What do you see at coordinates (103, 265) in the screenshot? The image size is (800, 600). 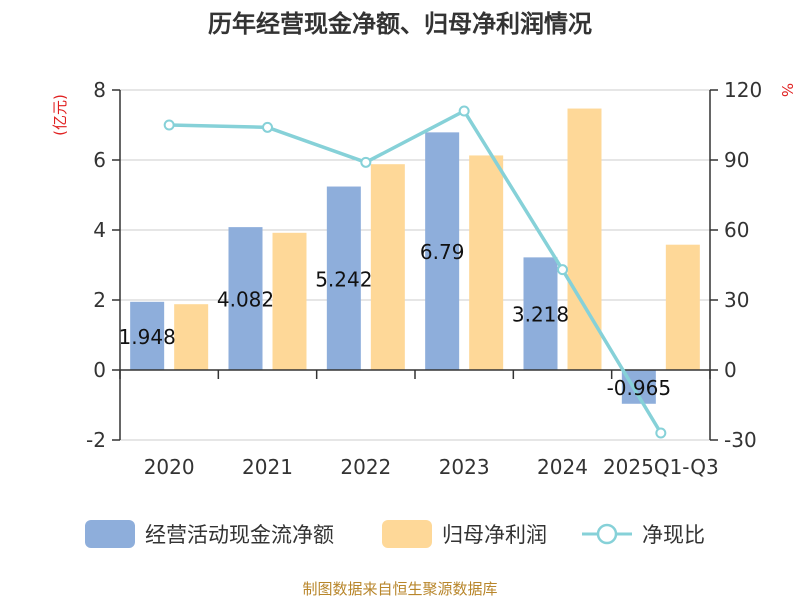 I see `left-axis-ticks: -2 0 2 4 6 8` at bounding box center [103, 265].